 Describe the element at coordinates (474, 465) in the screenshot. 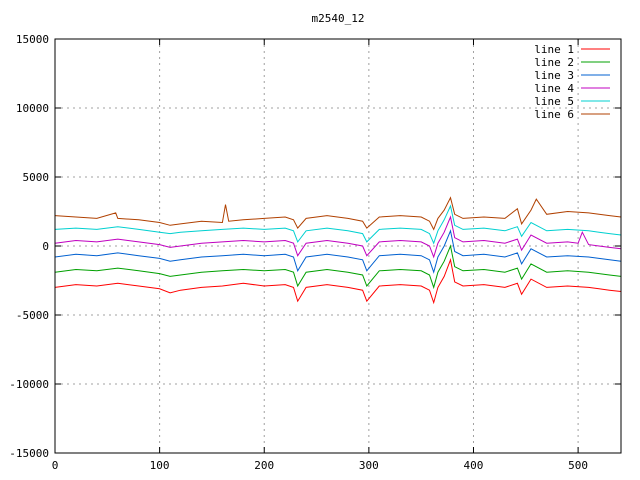

I see `x-tick-label: 400` at that location.